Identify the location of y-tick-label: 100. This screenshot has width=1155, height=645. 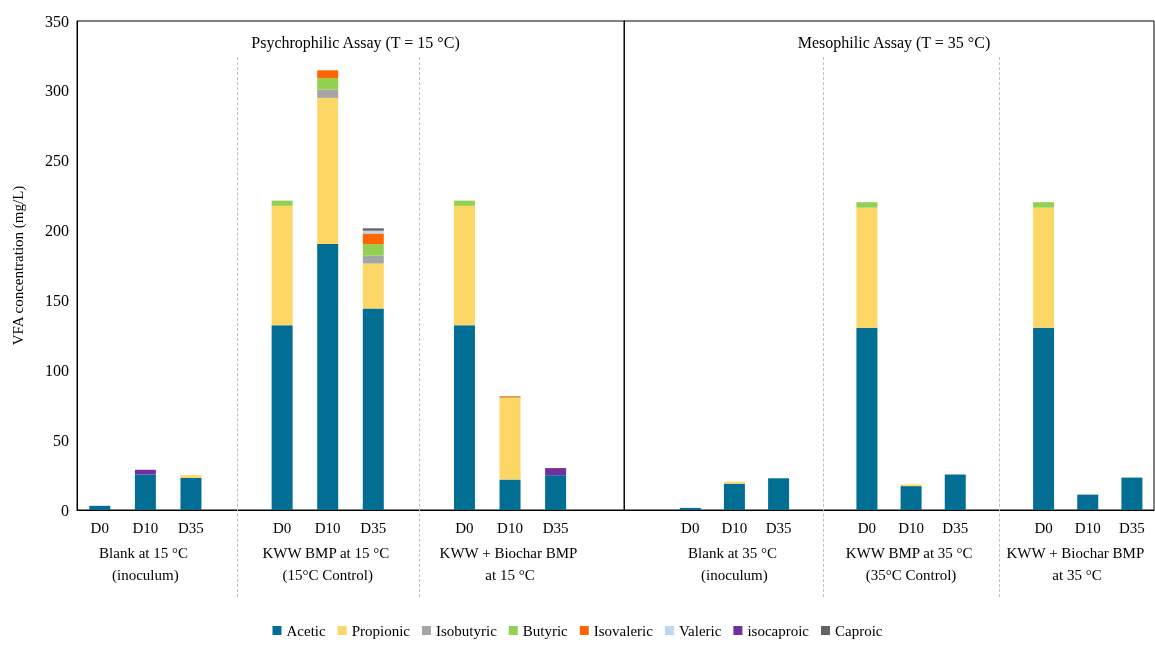
(57, 370).